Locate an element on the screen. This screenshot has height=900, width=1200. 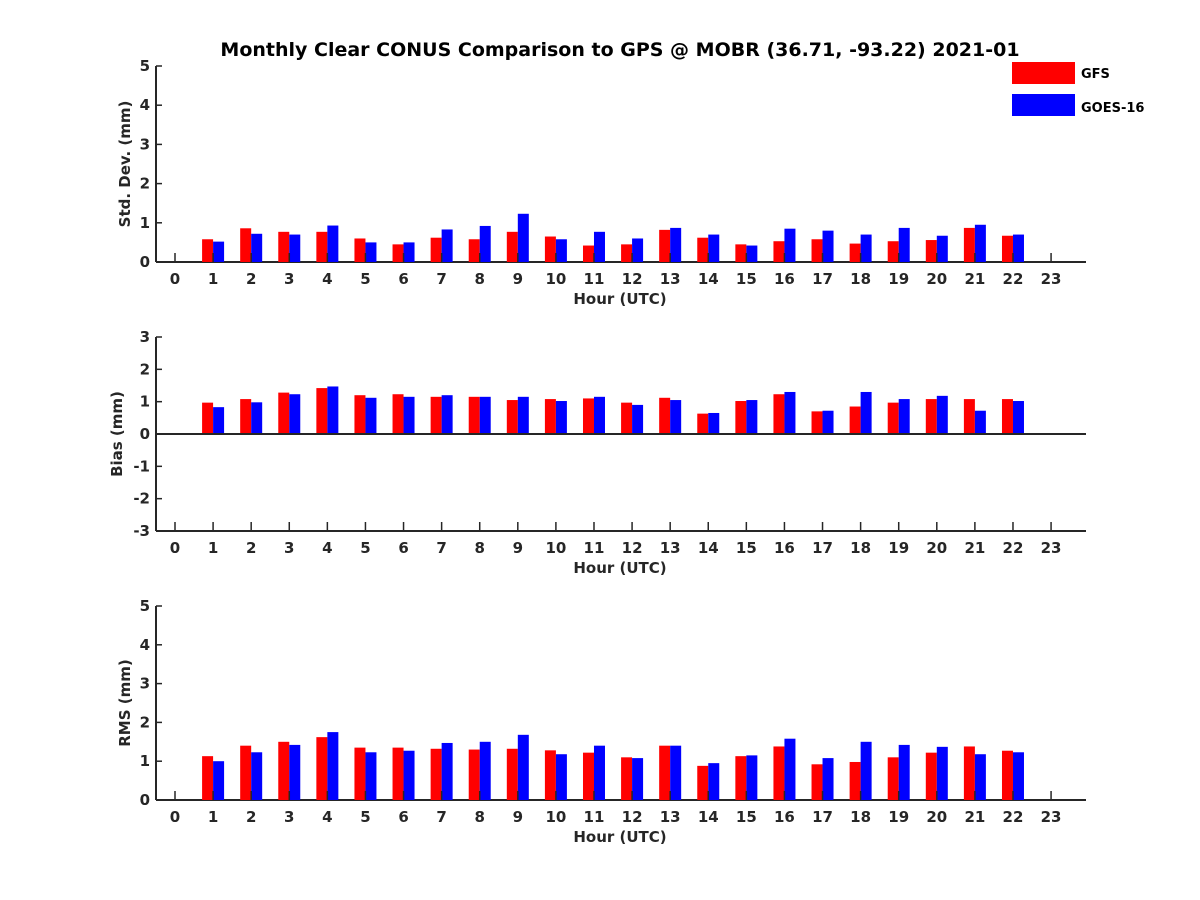
x-tick-label: 9 is located at coordinates (518, 279).